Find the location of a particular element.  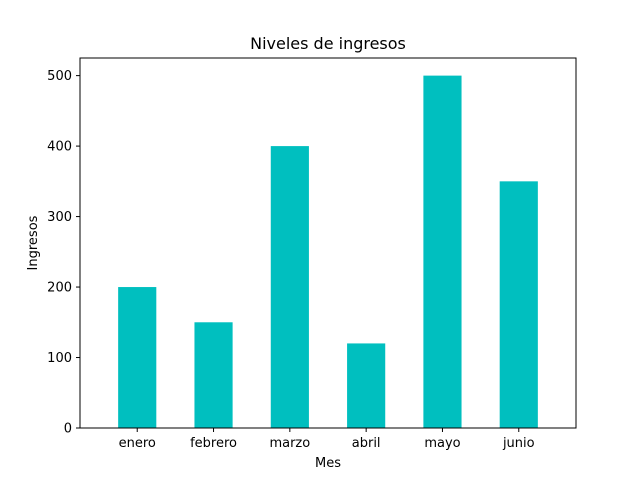

y-axis-label: Ingresos is located at coordinates (33, 242).